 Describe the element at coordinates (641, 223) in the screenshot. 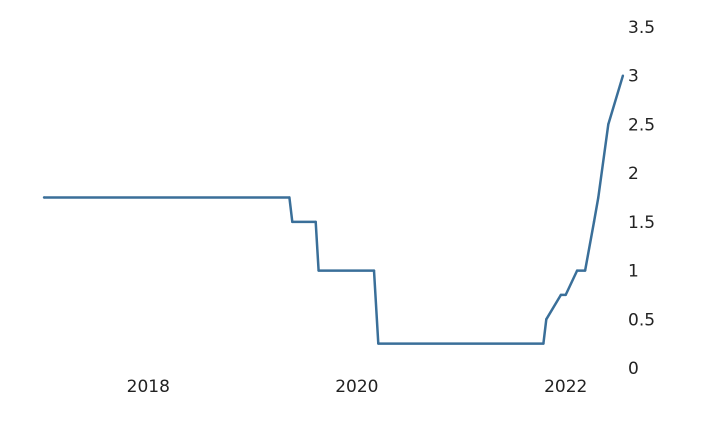

I see `y-tick-label: 1.5` at that location.